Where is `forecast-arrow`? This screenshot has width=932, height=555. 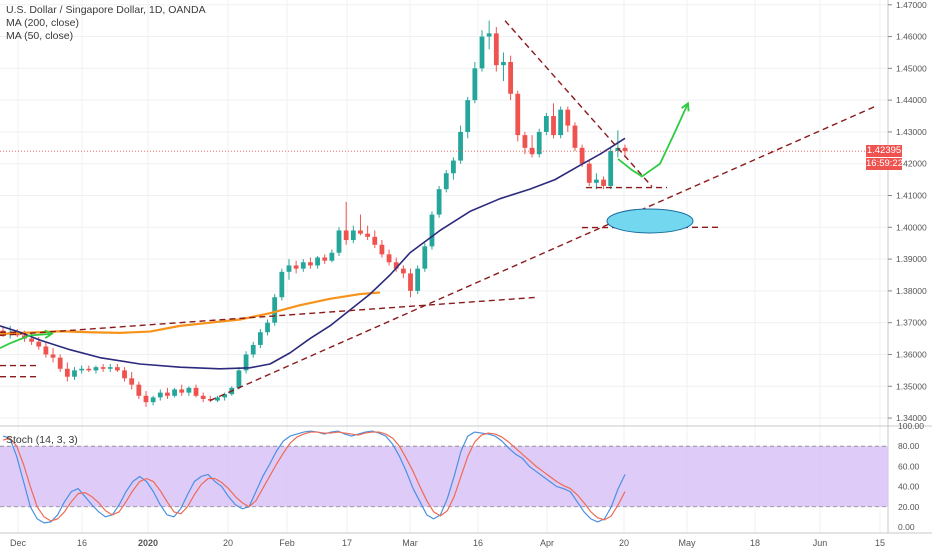
forecast-arrow is located at coordinates (653, 139).